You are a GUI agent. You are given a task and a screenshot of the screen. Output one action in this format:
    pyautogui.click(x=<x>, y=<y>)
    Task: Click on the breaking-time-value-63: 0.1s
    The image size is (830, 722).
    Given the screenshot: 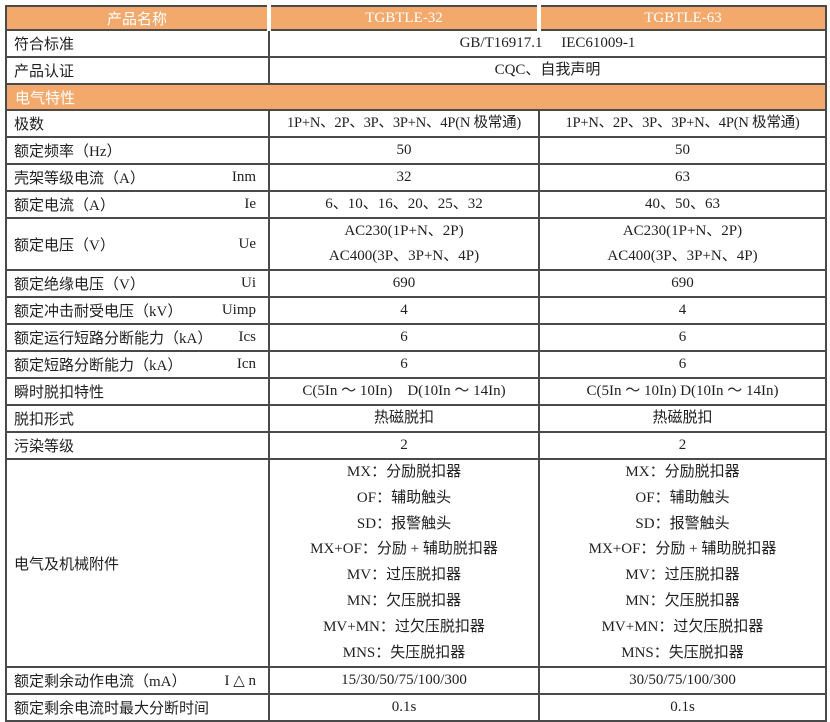 What is the action you would take?
    pyautogui.click(x=682, y=707)
    